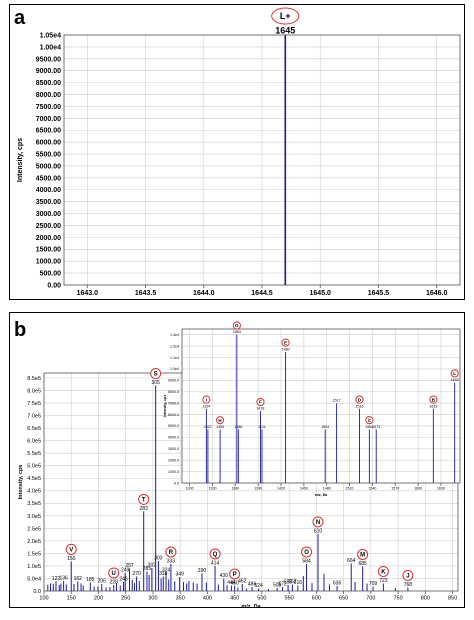  Describe the element at coordinates (316, 599) in the screenshot. I see `chart-b-xtick-label: 600` at that location.